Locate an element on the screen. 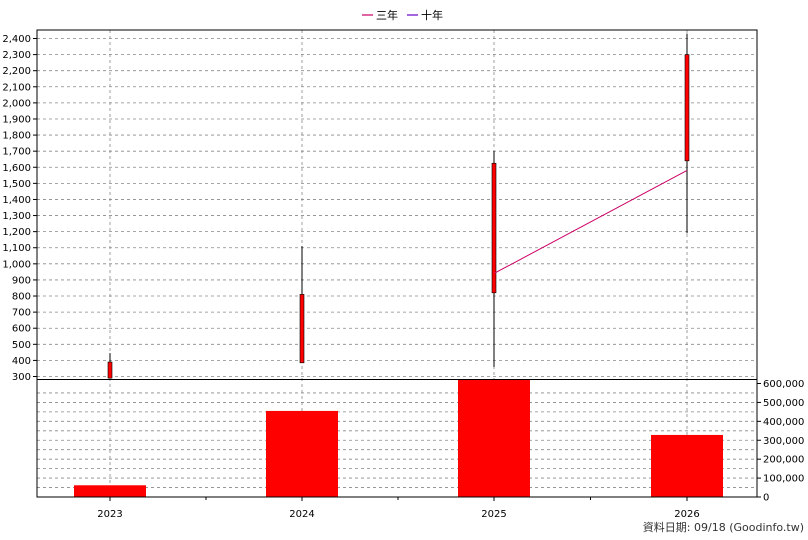 This screenshot has height=540, width=808. price-tick-label: 1,900 is located at coordinates (16, 119).